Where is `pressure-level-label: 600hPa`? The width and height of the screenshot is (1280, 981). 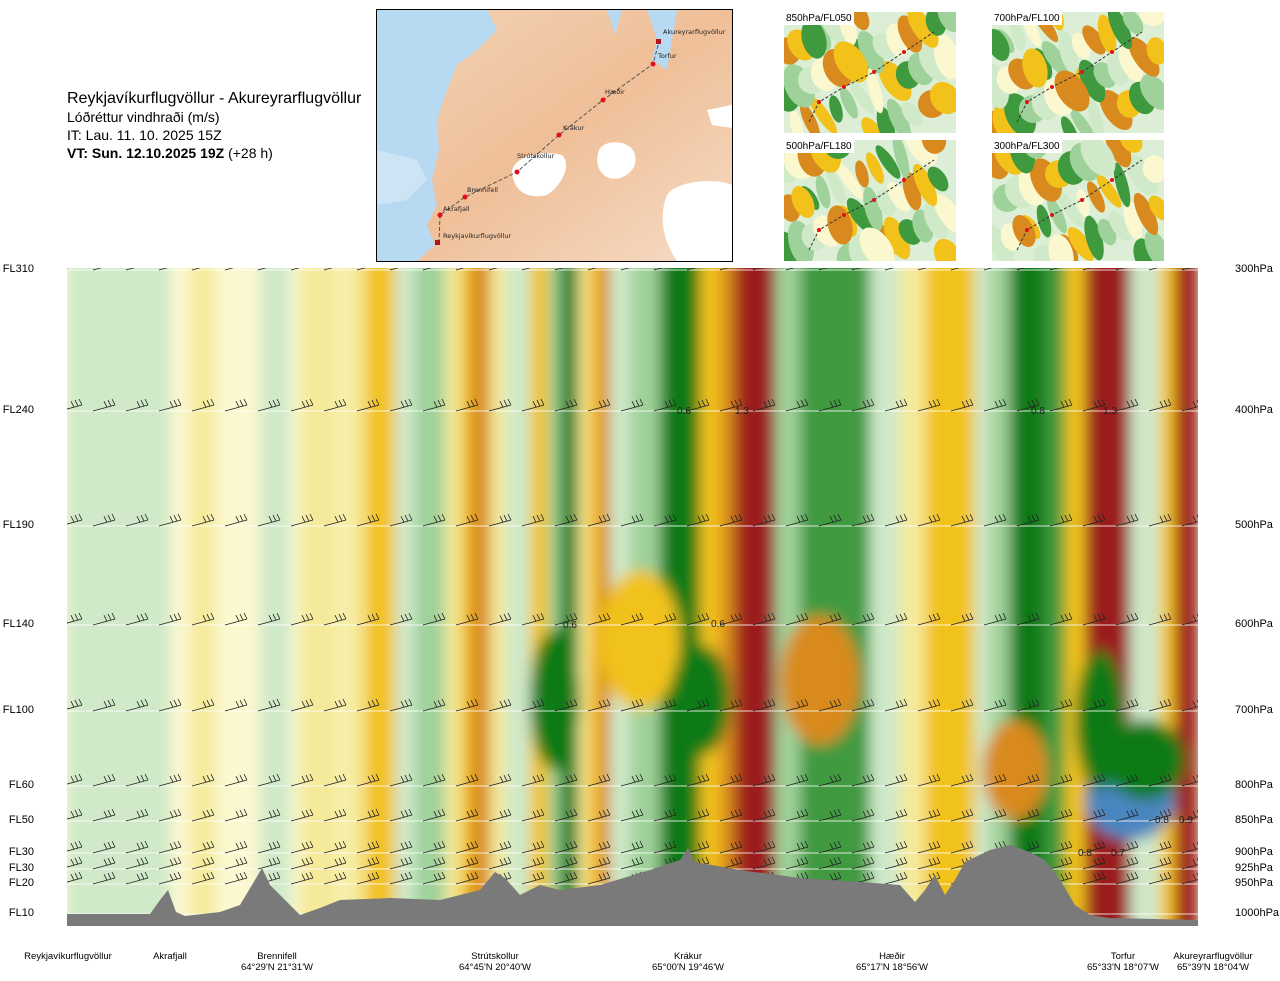
pressure-level-label: 600hPa is located at coordinates (1254, 624).